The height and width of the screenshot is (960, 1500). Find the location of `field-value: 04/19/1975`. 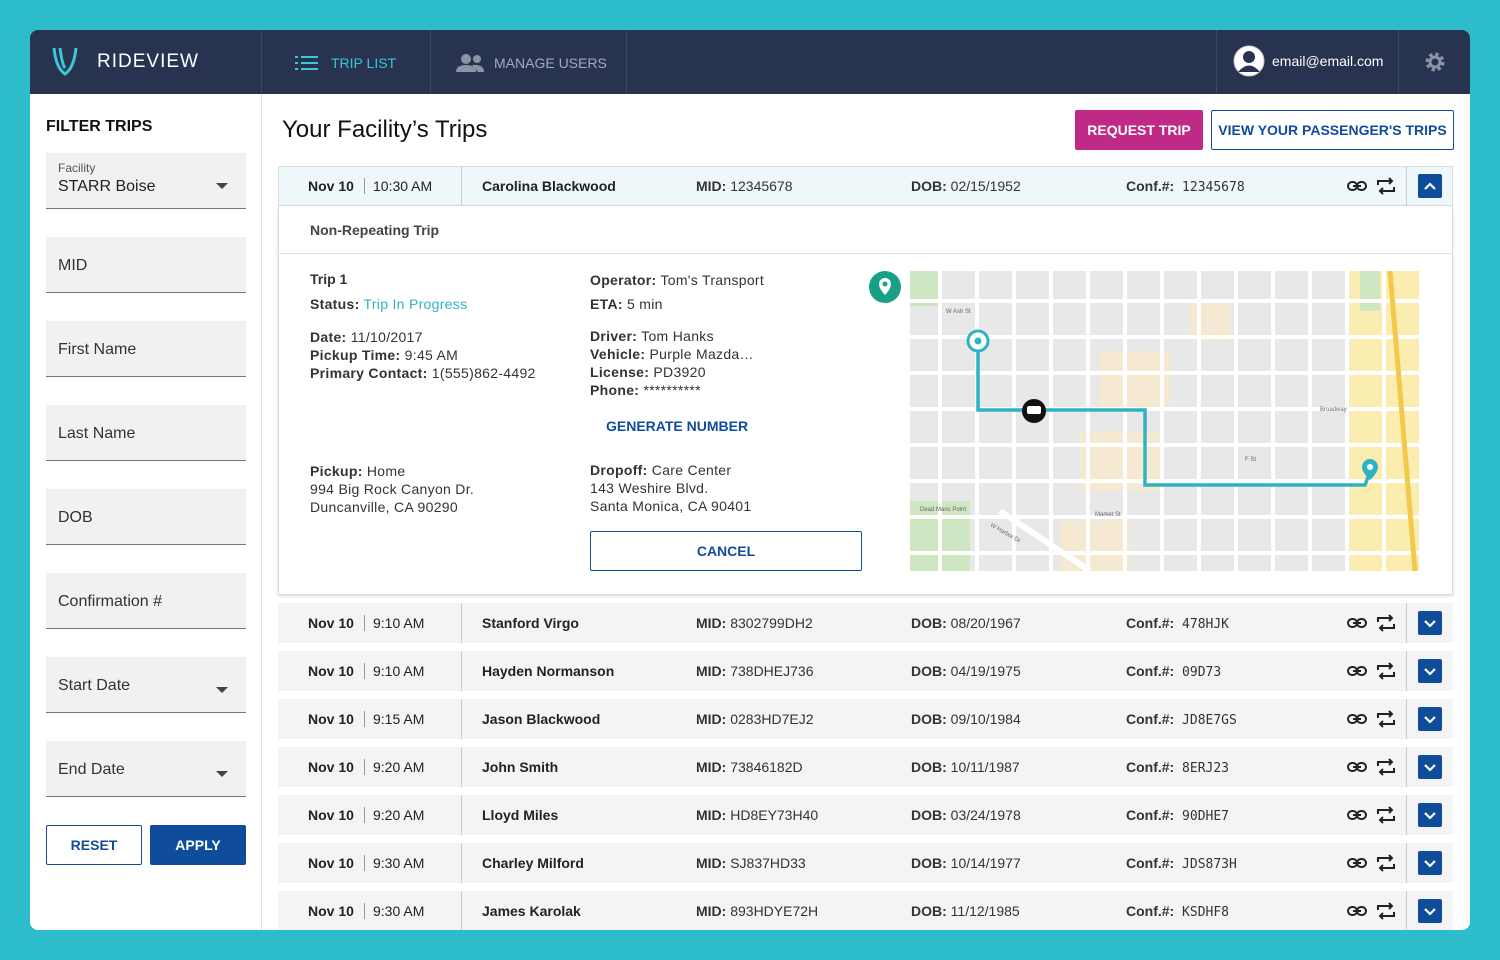

field-value: 04/19/1975 is located at coordinates (983, 671).